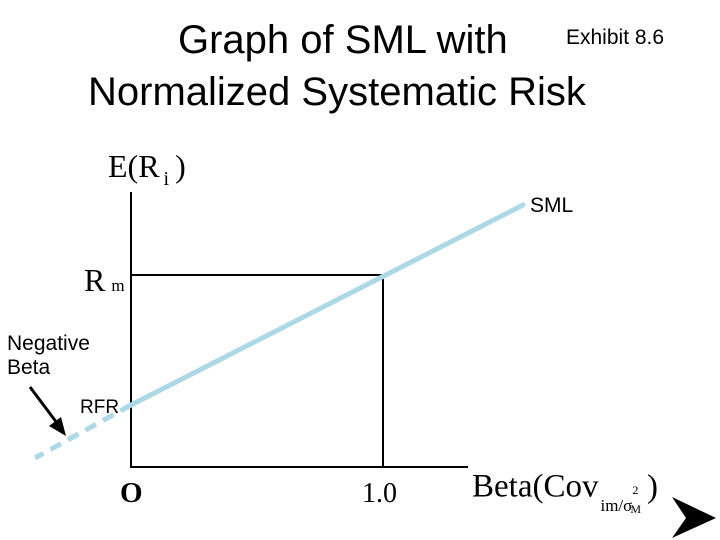 The image size is (720, 540). Describe the element at coordinates (635, 508) in the screenshot. I see `x-axis-label-sub-m: M` at that location.